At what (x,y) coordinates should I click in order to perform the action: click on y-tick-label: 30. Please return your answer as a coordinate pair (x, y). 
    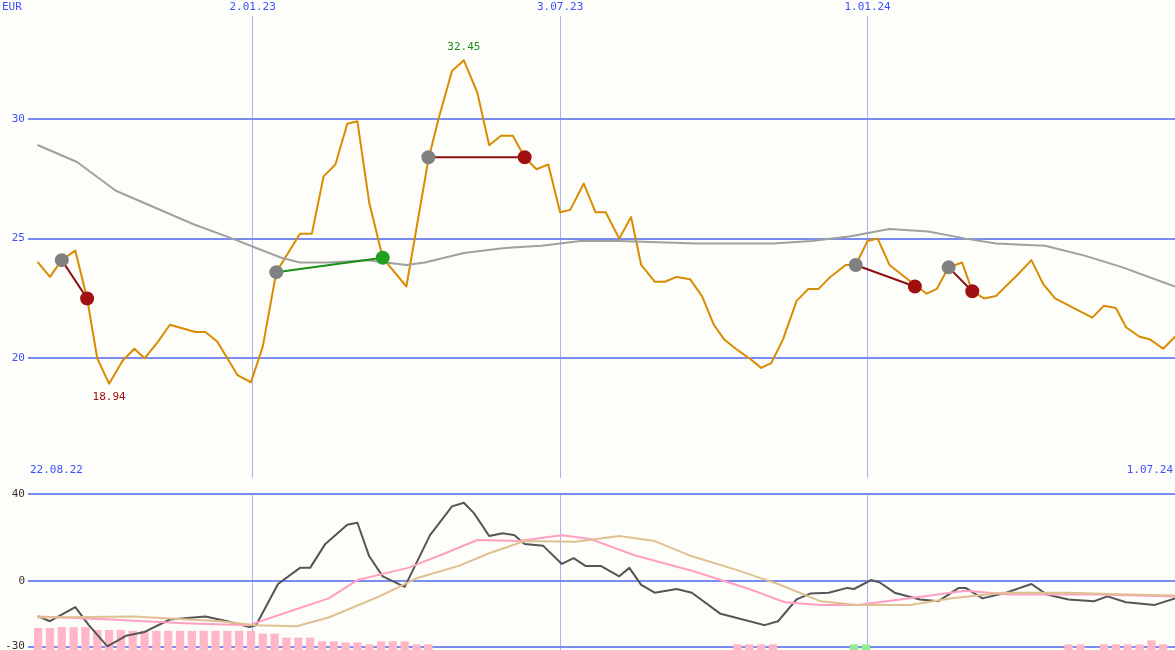
    Looking at the image, I should click on (18, 118).